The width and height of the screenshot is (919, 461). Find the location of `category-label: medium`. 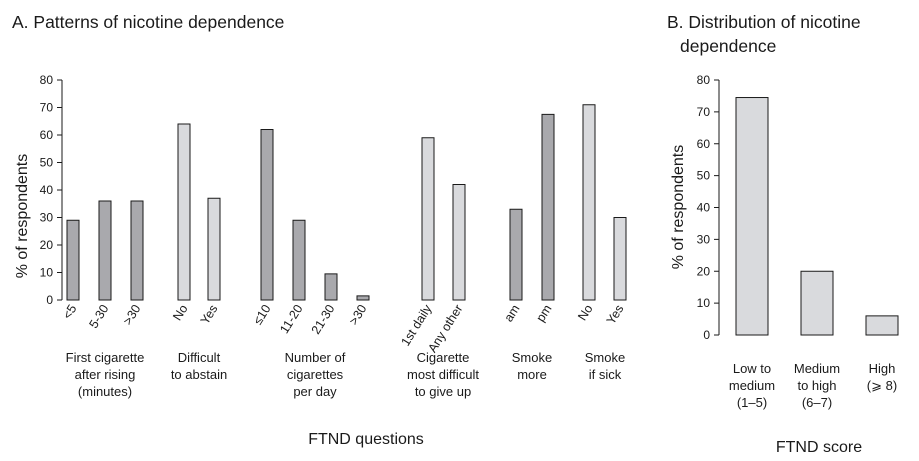

category-label: medium is located at coordinates (752, 385).